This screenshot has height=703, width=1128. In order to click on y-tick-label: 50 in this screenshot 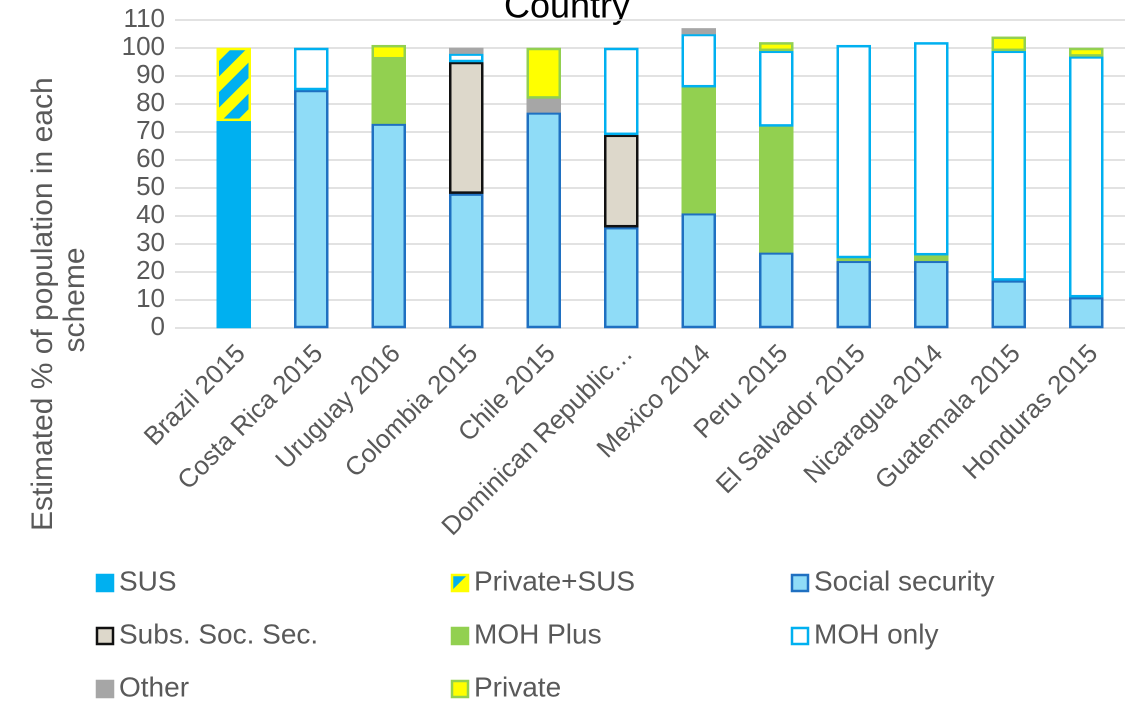, I will do `click(150, 186)`.